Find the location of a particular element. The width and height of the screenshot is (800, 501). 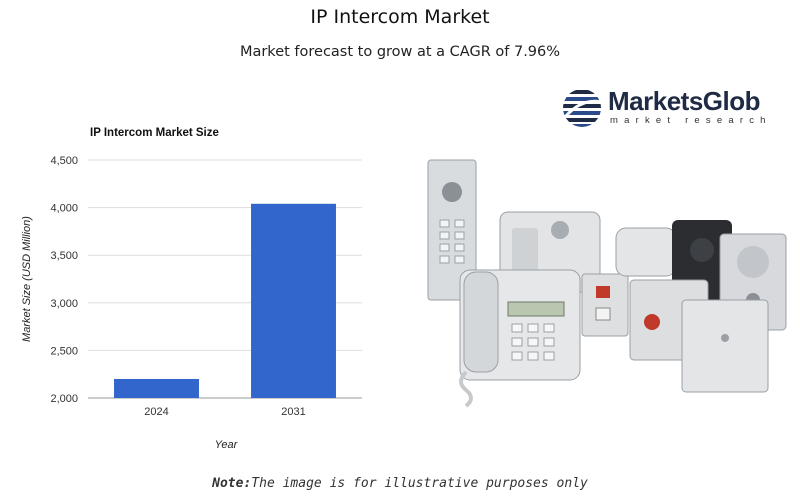

logo-name: MarketsGlob is located at coordinates (684, 101).